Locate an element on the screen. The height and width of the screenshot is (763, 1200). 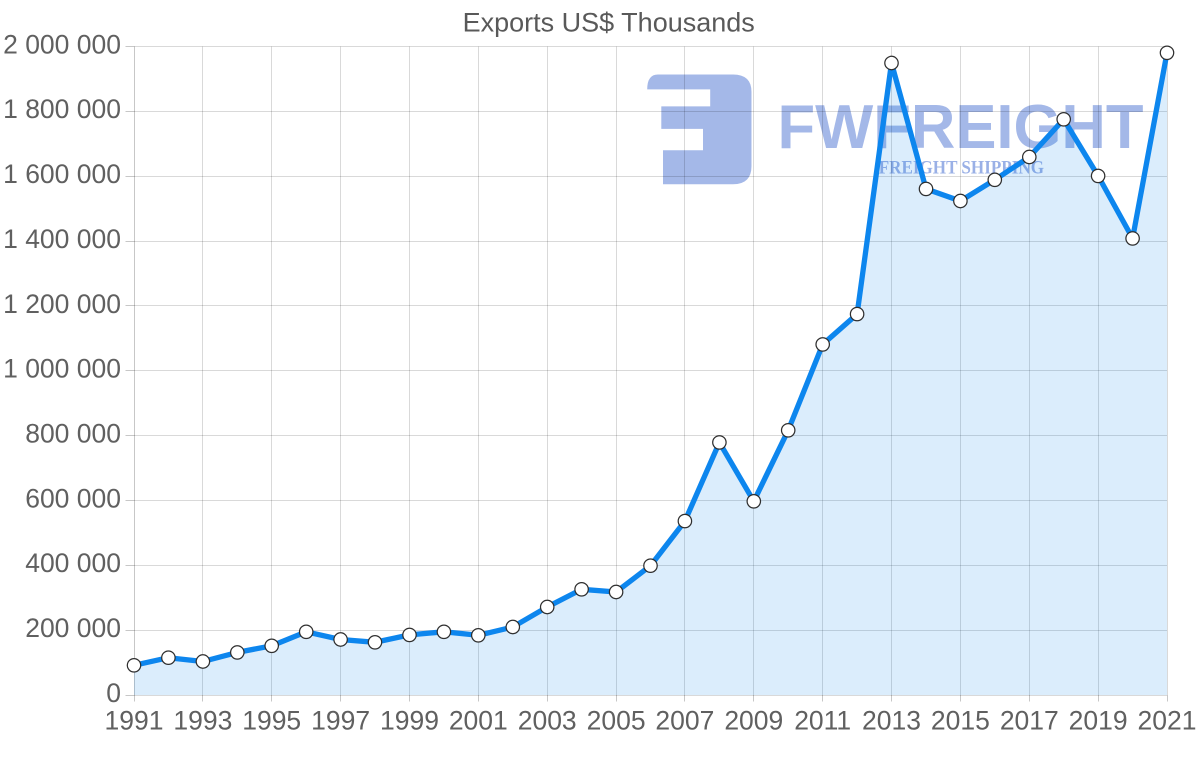
svg-text: 400 000 is located at coordinates (73, 563).